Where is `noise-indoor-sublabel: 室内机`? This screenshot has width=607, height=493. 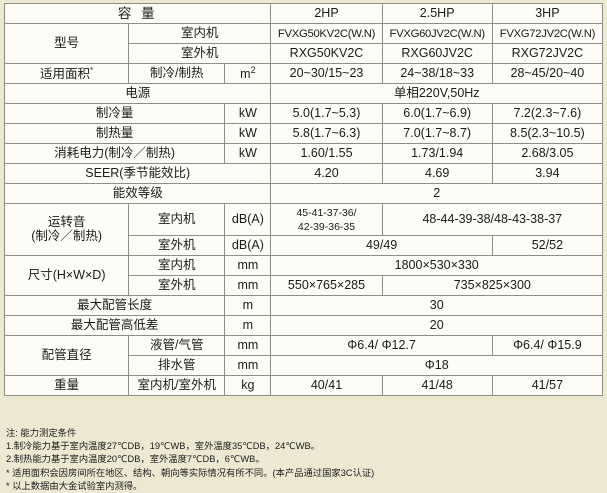
noise-indoor-sublabel: 室内机 is located at coordinates (177, 219).